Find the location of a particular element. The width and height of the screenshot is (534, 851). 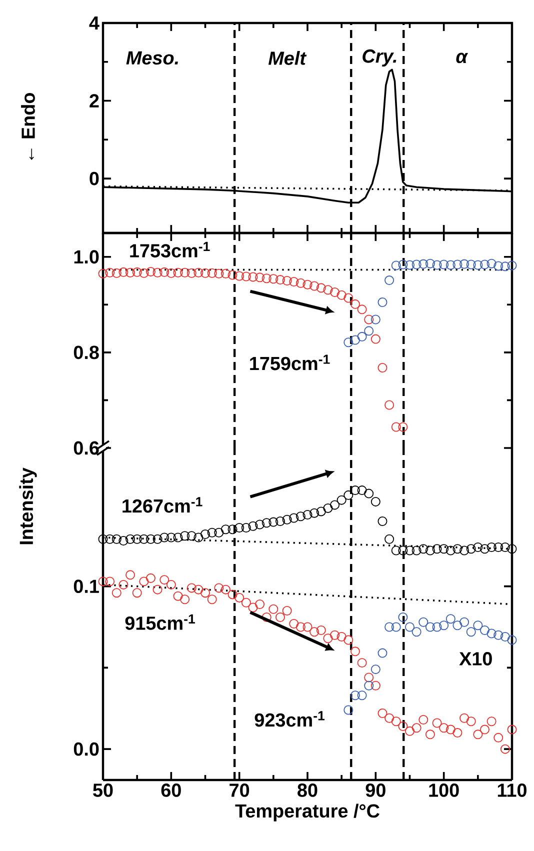

y-tick-label: 0.6 is located at coordinates (86, 448).